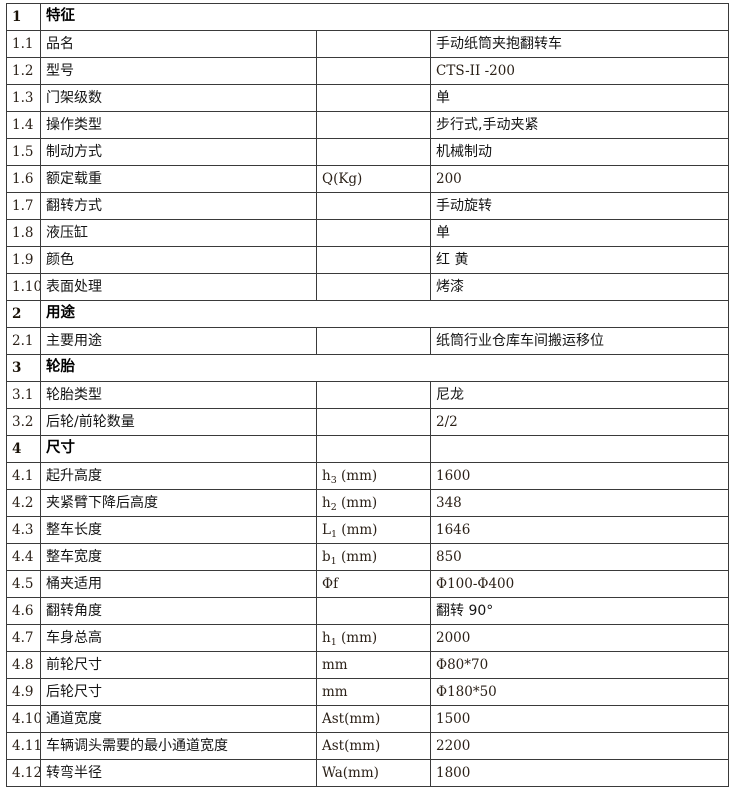 The image size is (740, 787). Describe the element at coordinates (23, 773) in the screenshot. I see `row-index: 4.12` at that location.